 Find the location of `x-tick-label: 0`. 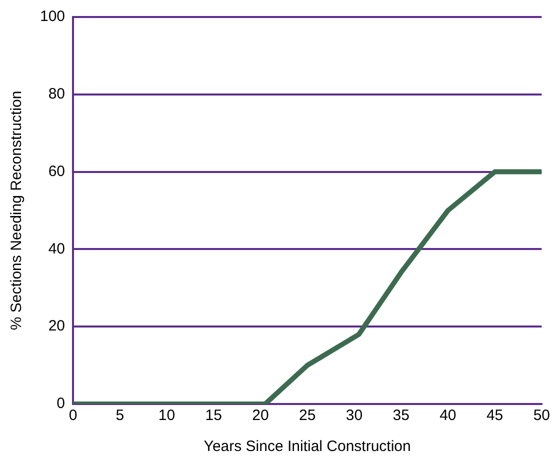

x-tick-label: 0 is located at coordinates (73, 415).